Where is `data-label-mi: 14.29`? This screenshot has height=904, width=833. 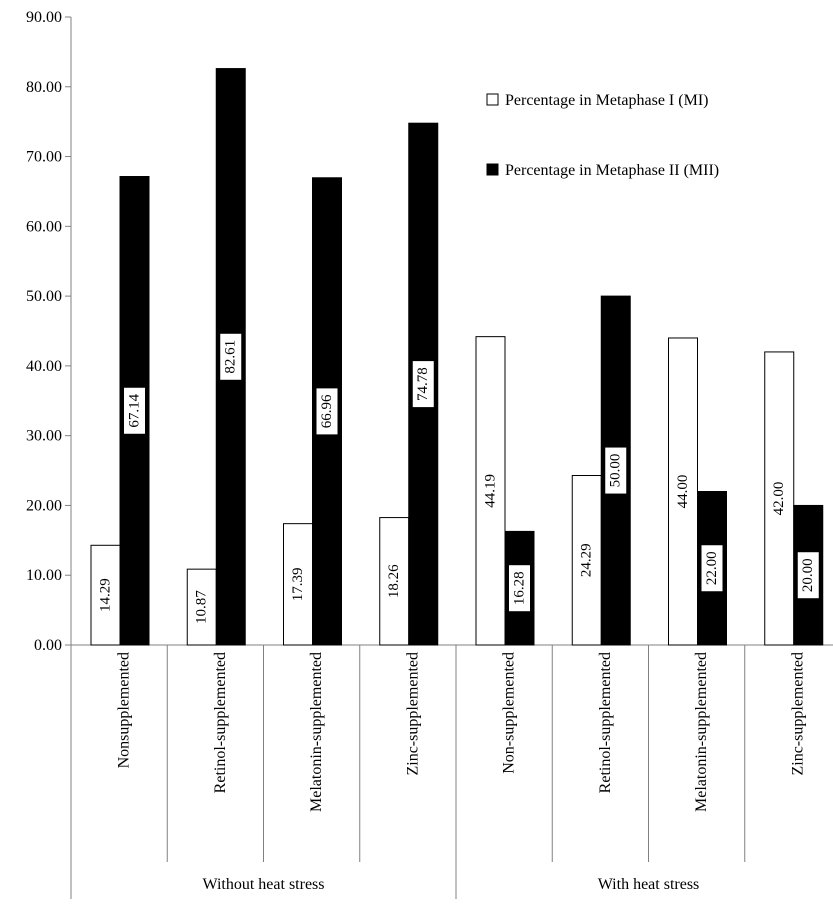 data-label-mi: 14.29 is located at coordinates (106, 595).